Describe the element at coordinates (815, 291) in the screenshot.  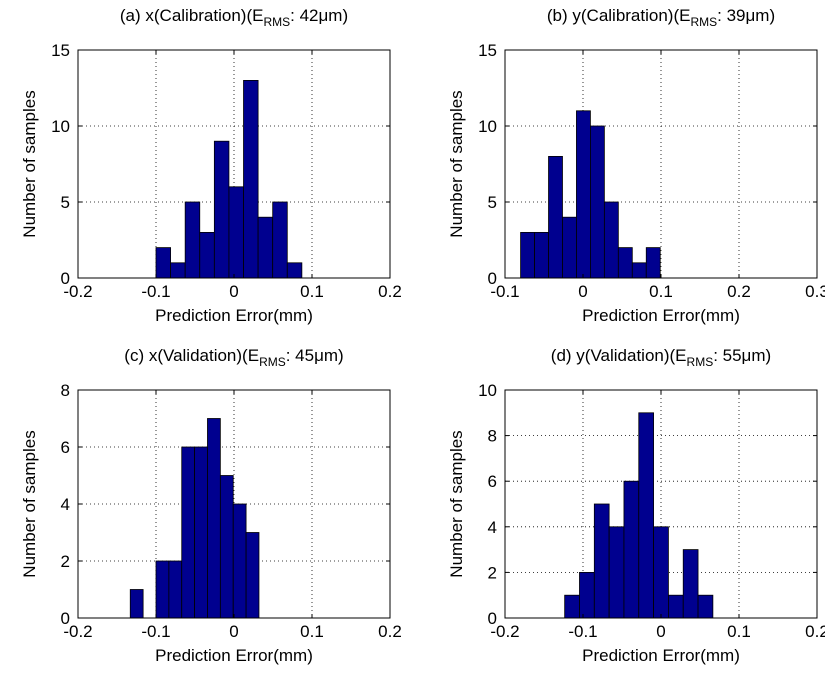
I see `x-tick-label: 0.3` at that location.